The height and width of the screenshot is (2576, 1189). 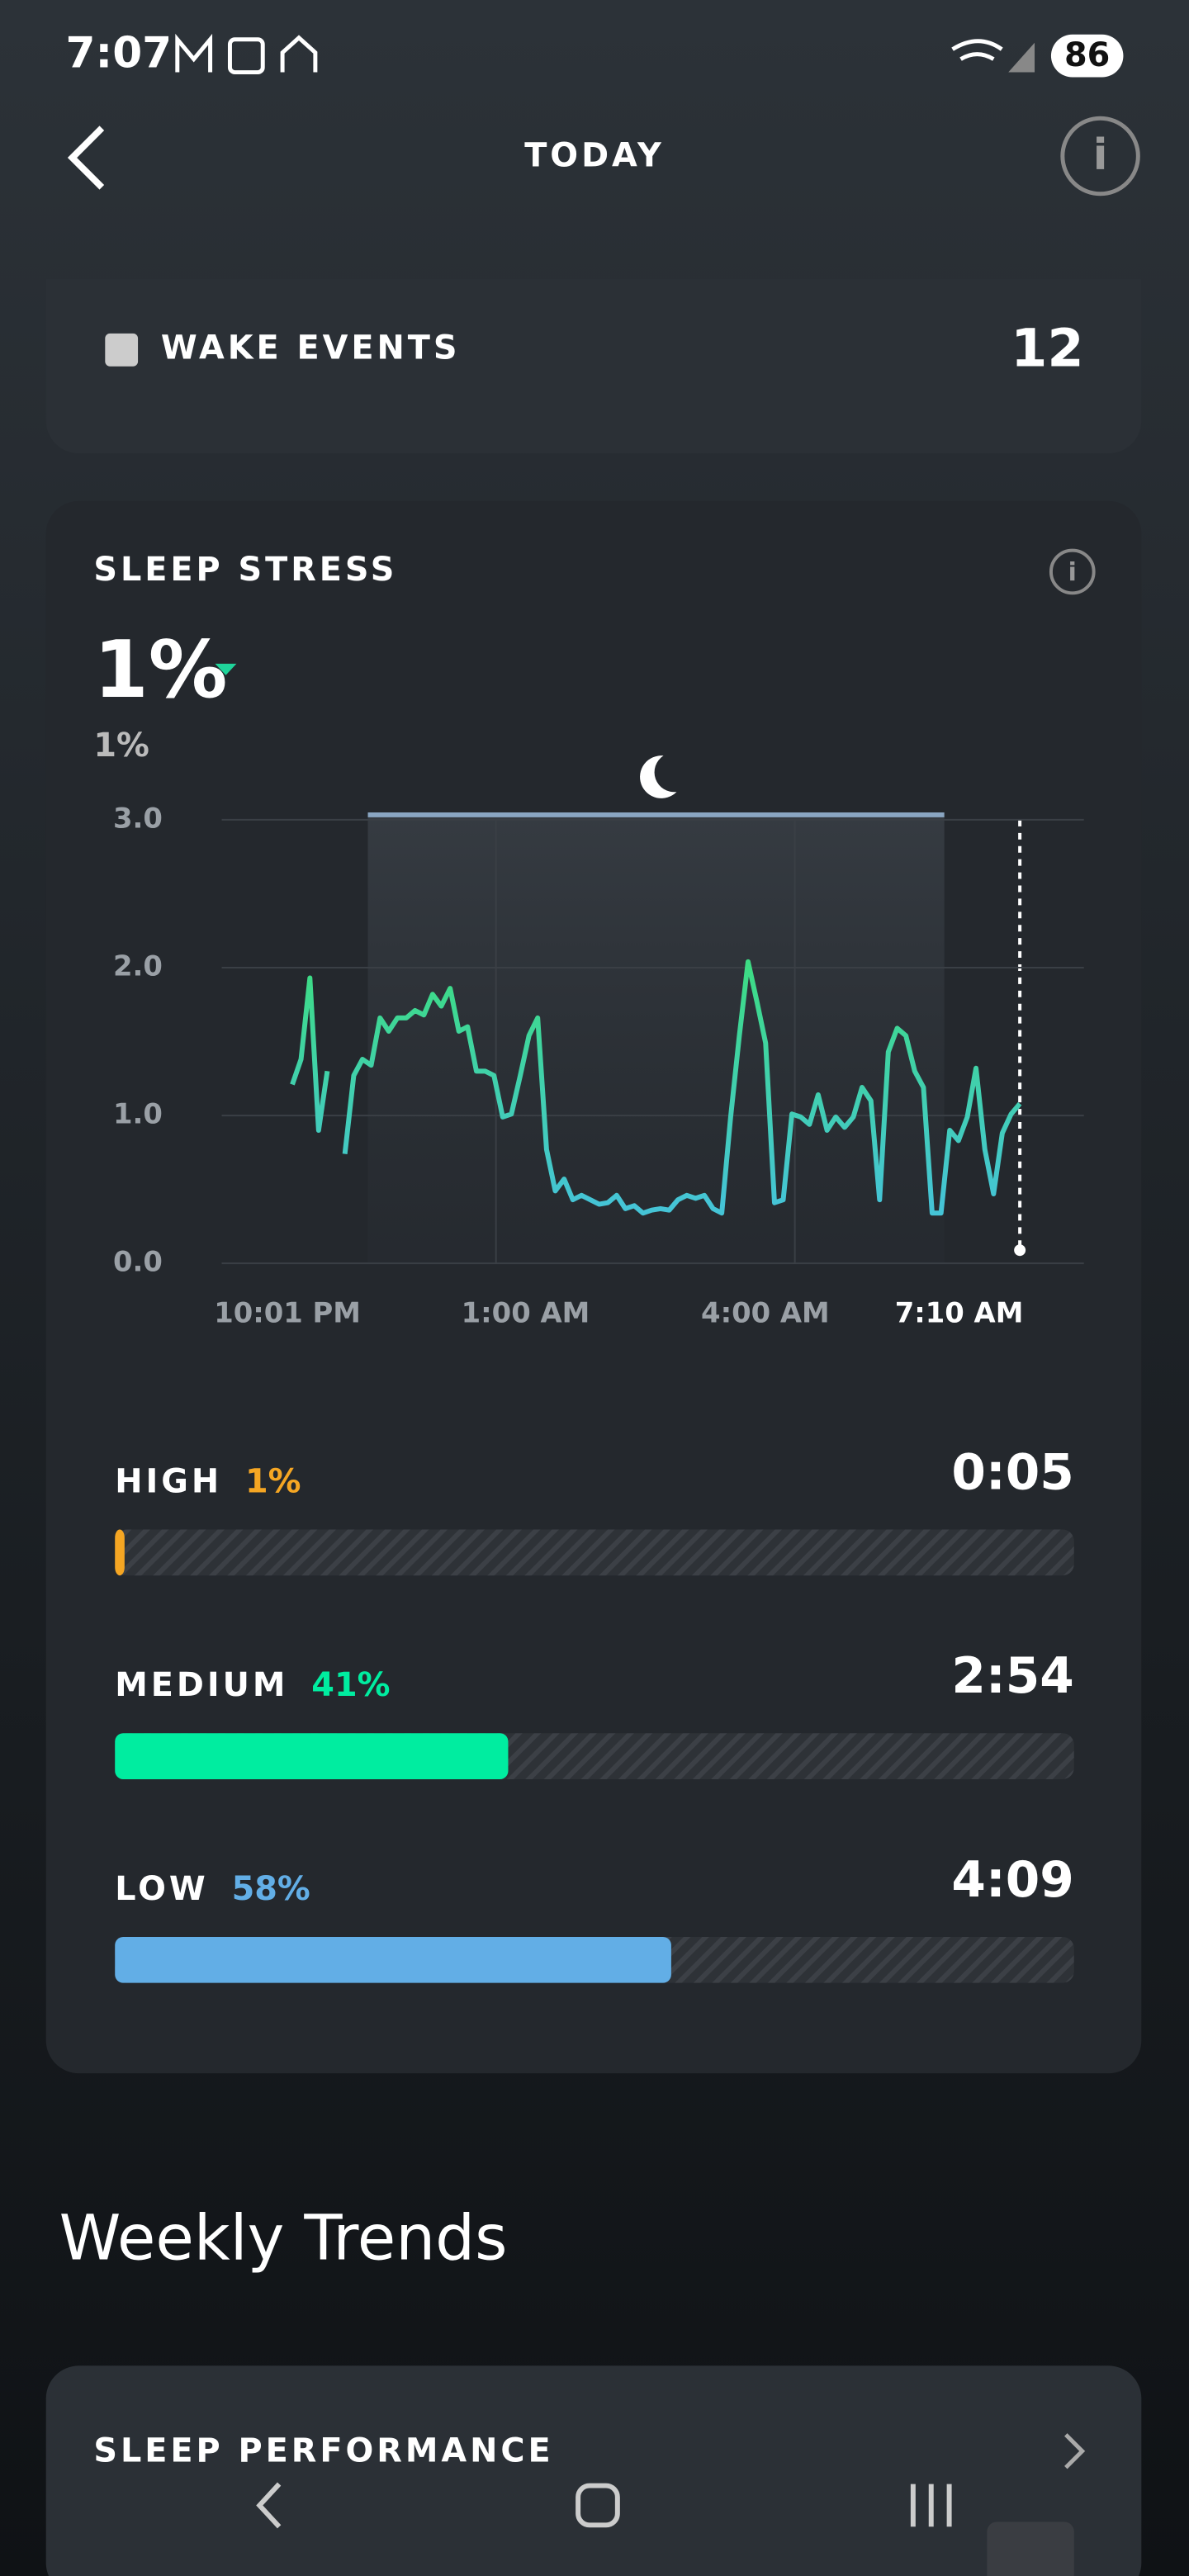 What do you see at coordinates (287, 1312) in the screenshot?
I see `x-tick-label: 10:01 PM` at bounding box center [287, 1312].